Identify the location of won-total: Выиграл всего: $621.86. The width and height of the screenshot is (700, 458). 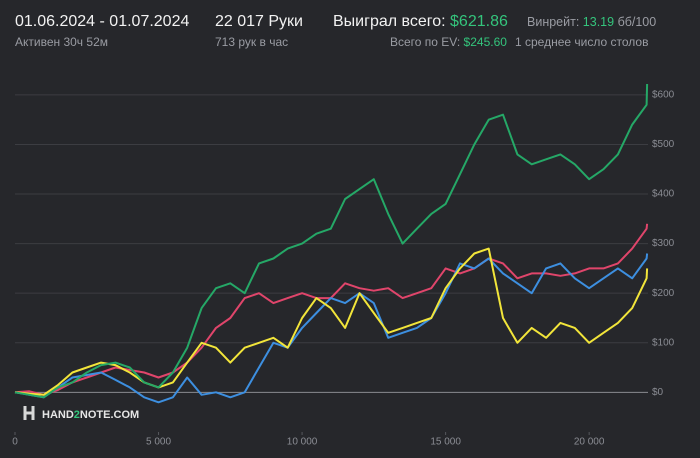
(420, 21).